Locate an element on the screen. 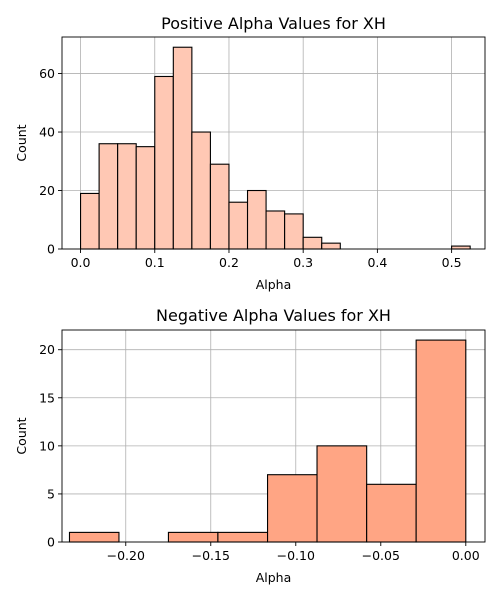 This screenshot has width=500, height=600. x-tick-label: 0.1 is located at coordinates (155, 262).